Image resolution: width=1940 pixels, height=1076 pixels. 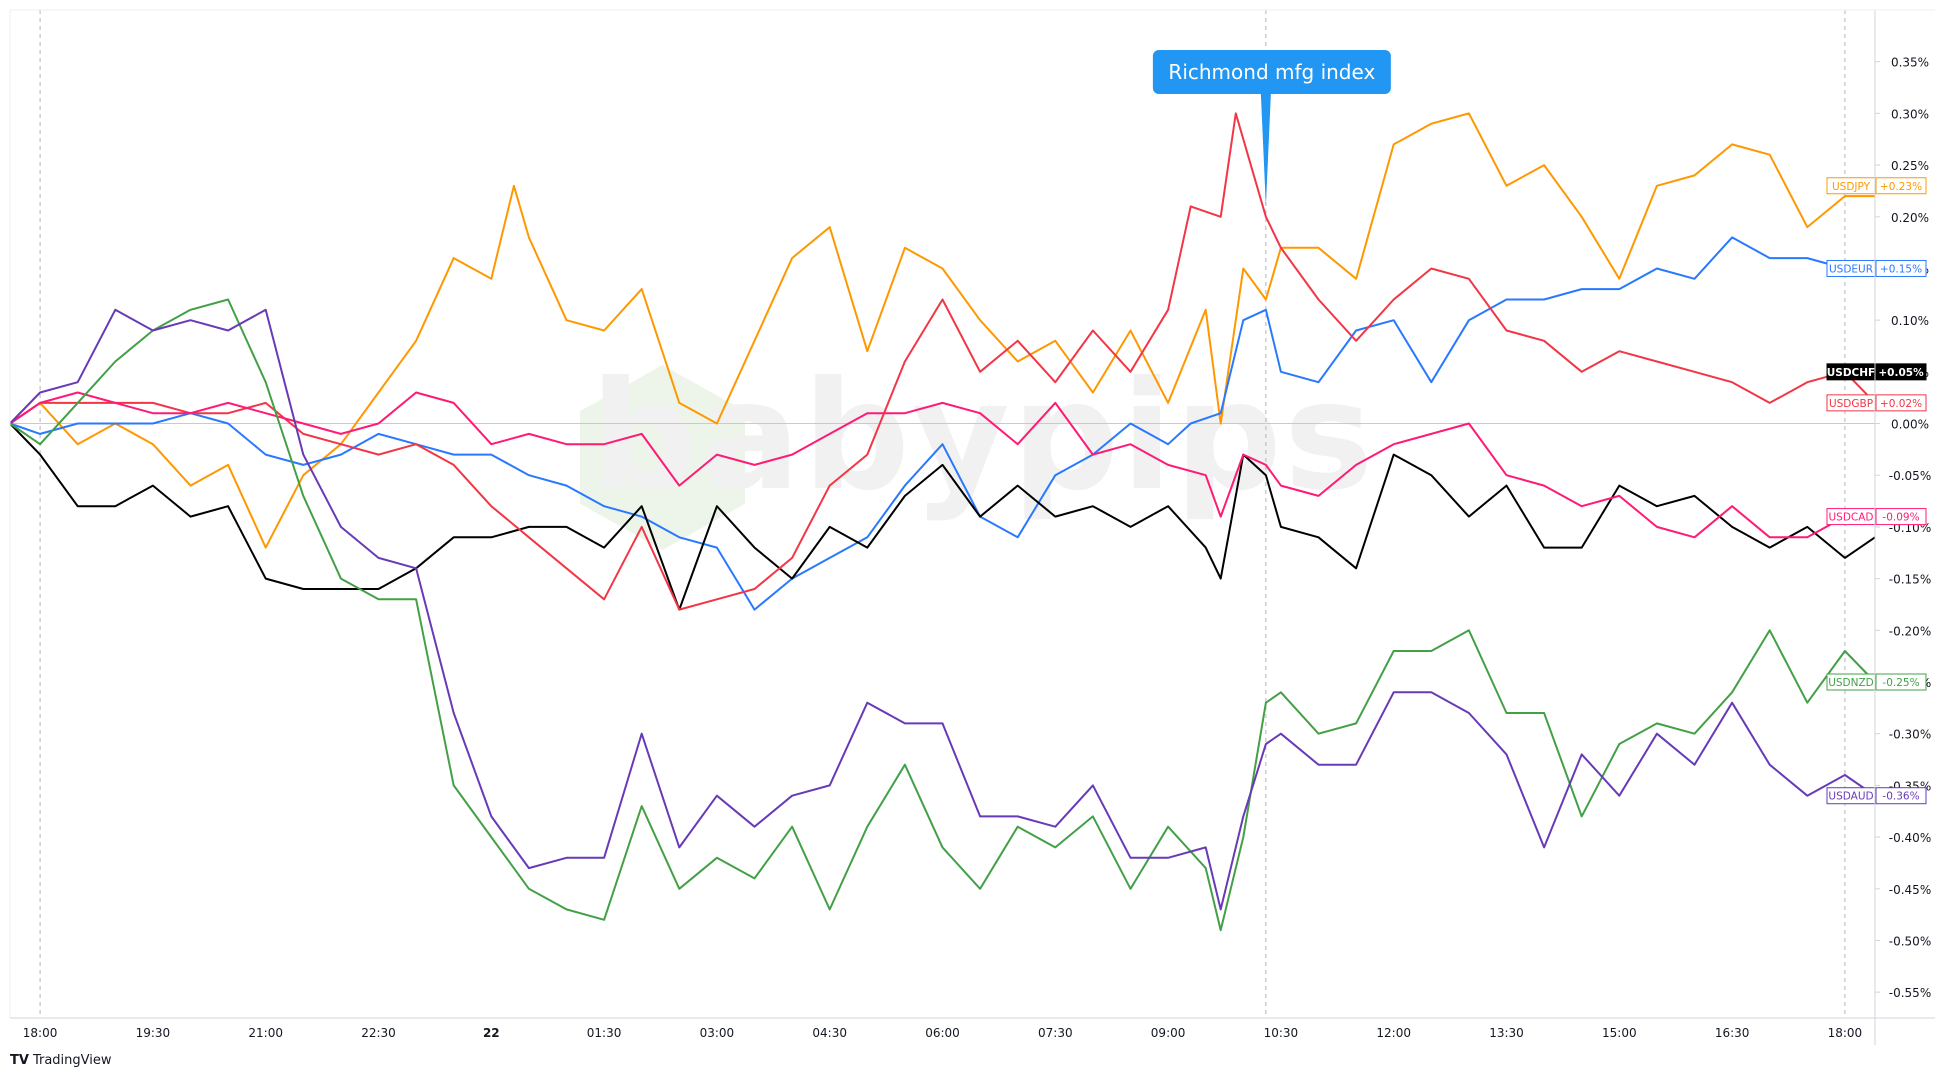 I want to click on y-tick-label: 0.20%, so click(x=1910, y=218).